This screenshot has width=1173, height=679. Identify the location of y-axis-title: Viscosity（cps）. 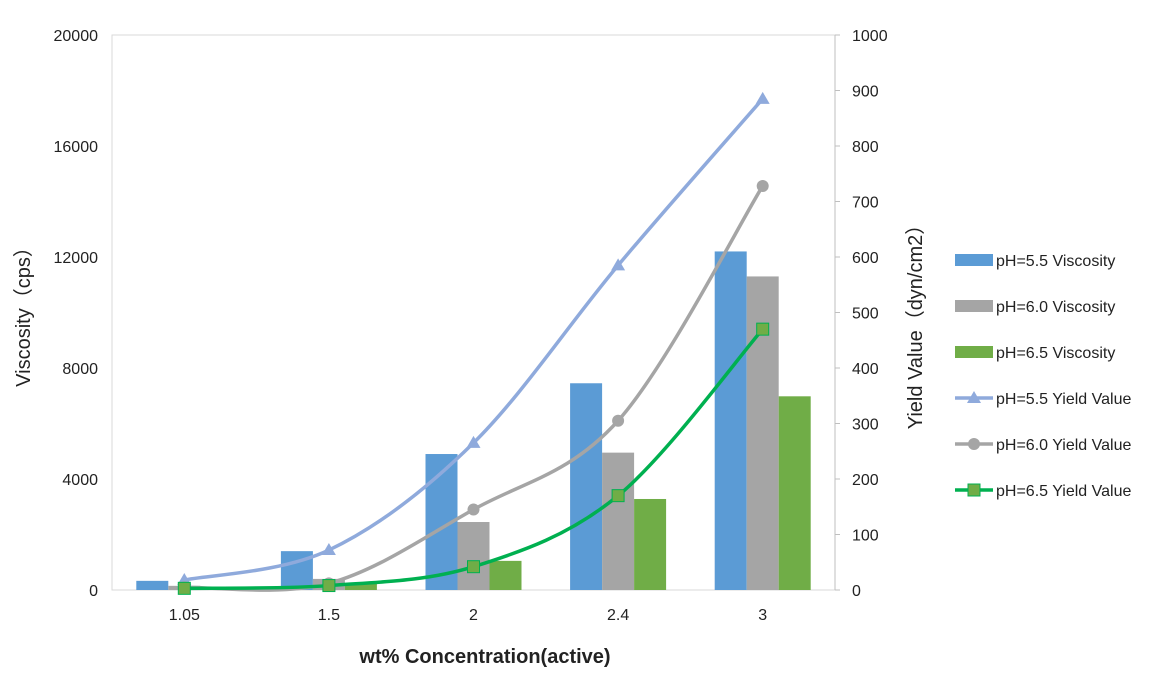
(23, 312).